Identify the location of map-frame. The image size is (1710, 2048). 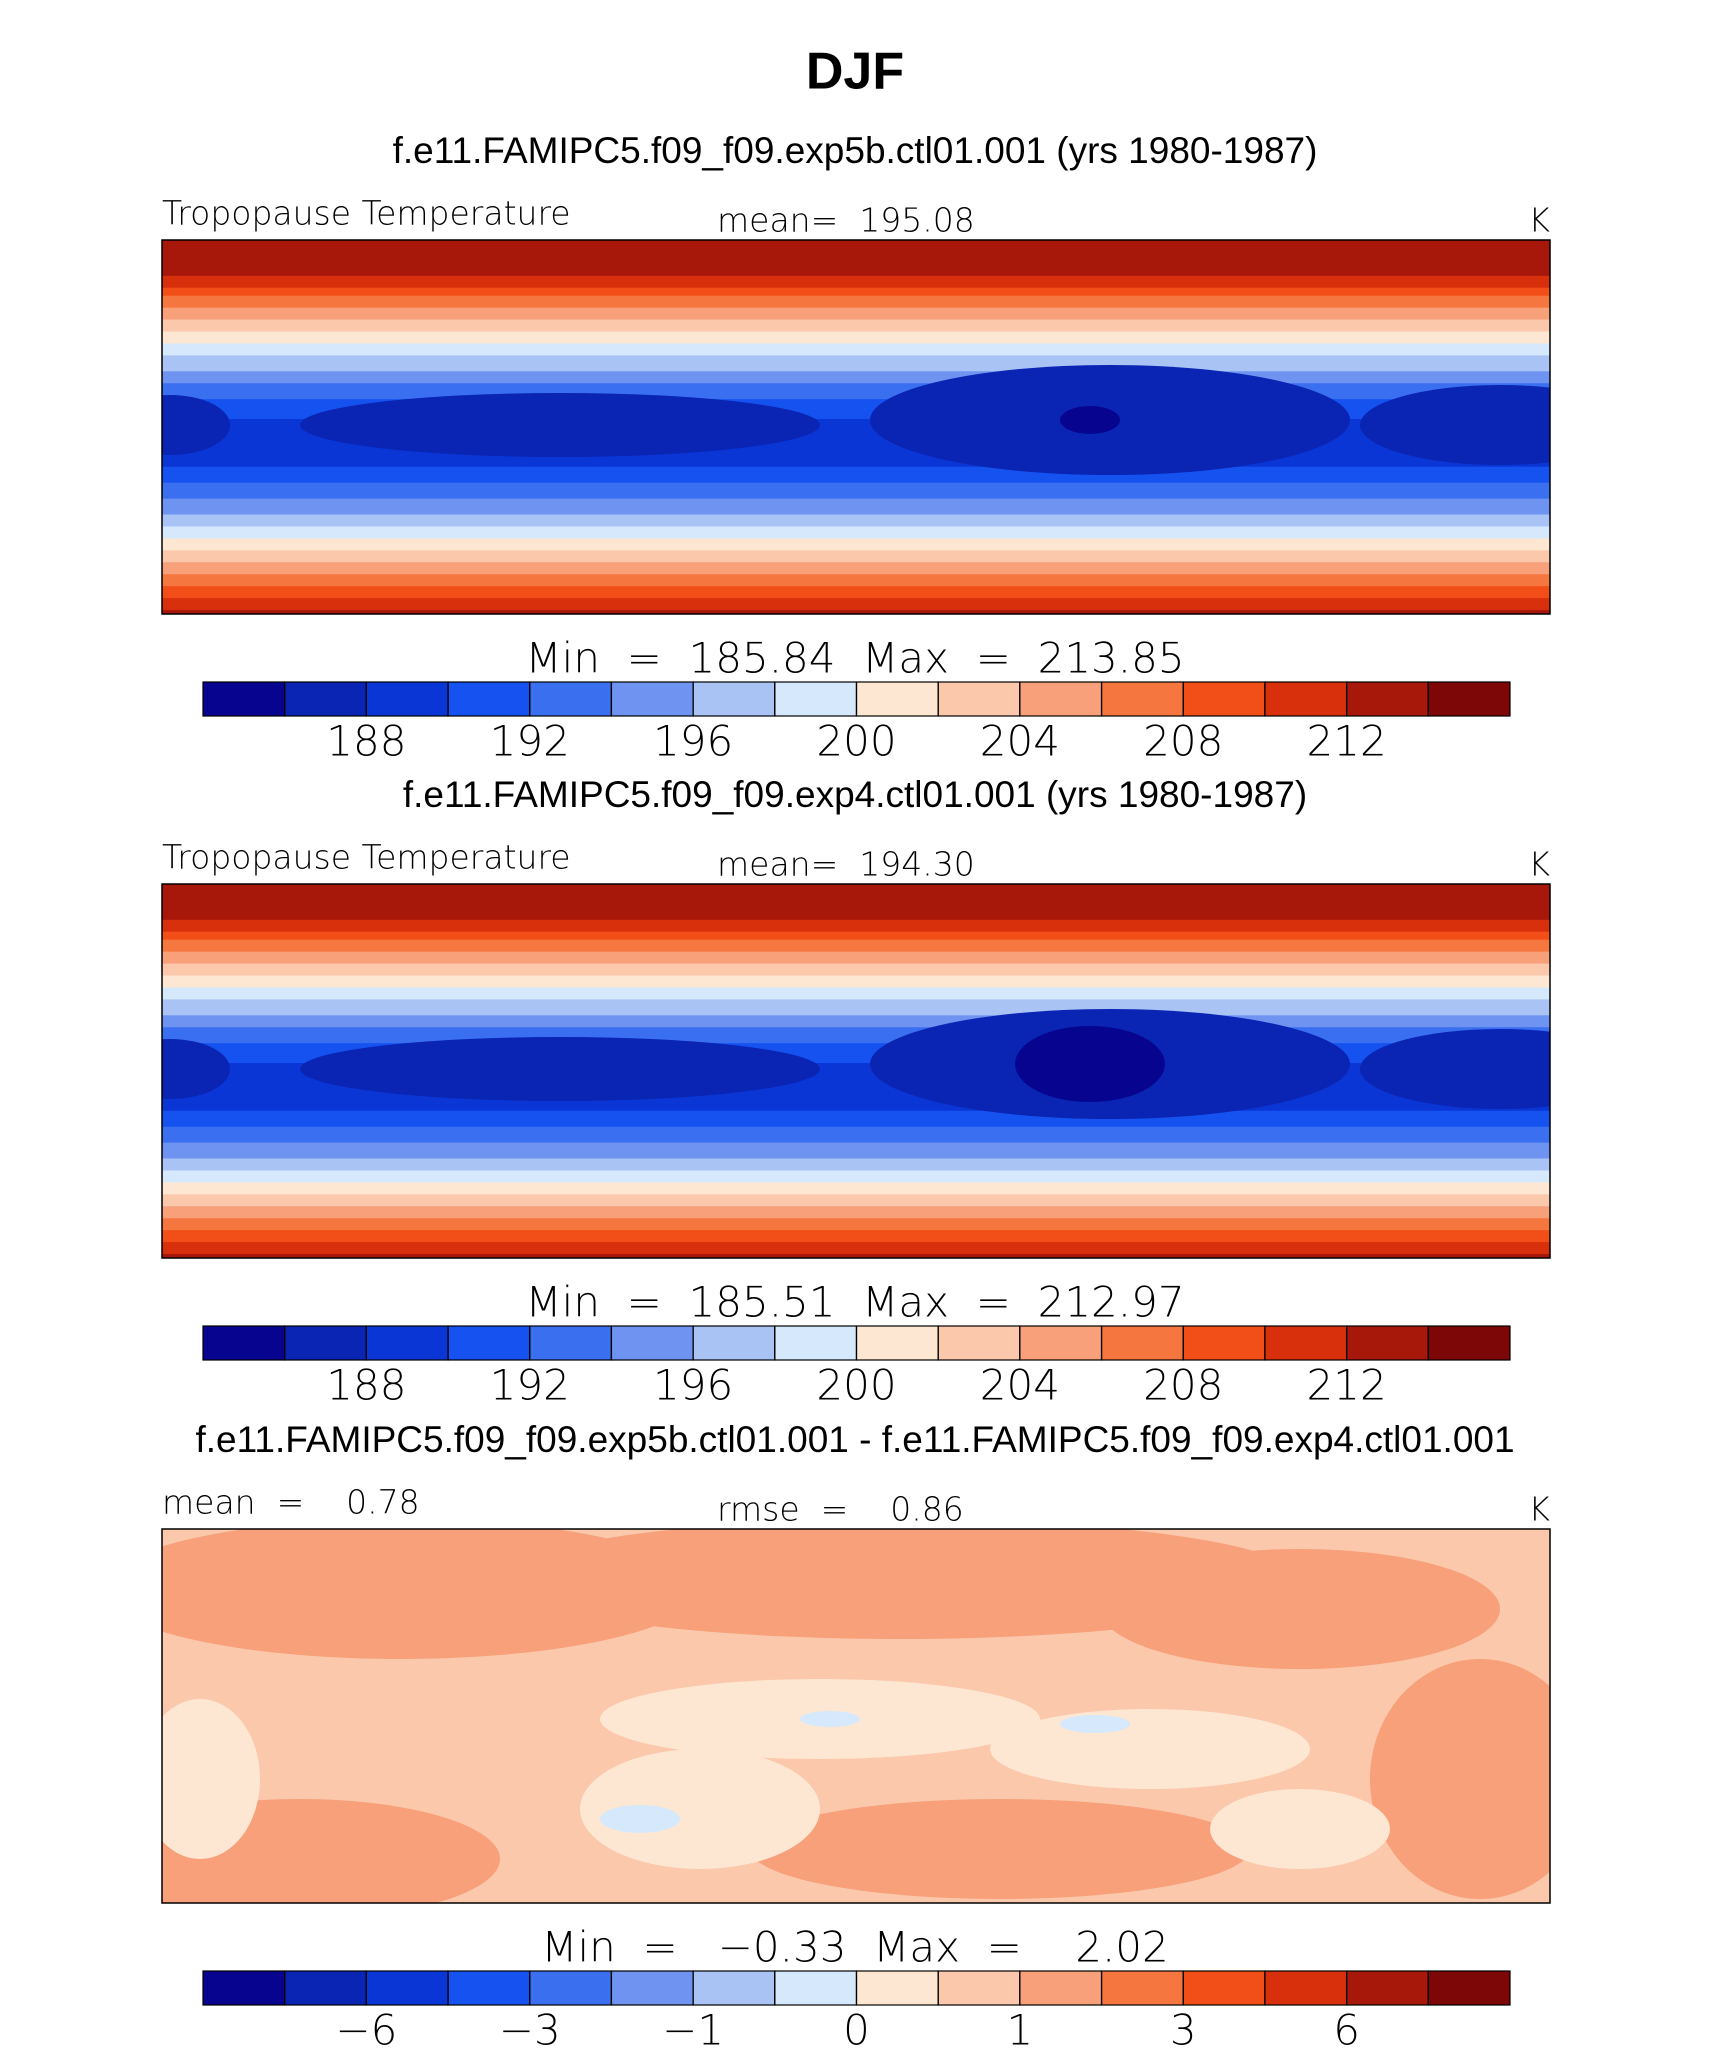
(856, 427).